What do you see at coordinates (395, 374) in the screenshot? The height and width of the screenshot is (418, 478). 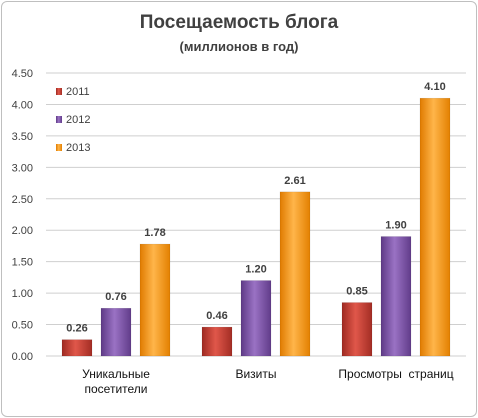 I see `x-axis-label: Просмотры страниц` at bounding box center [395, 374].